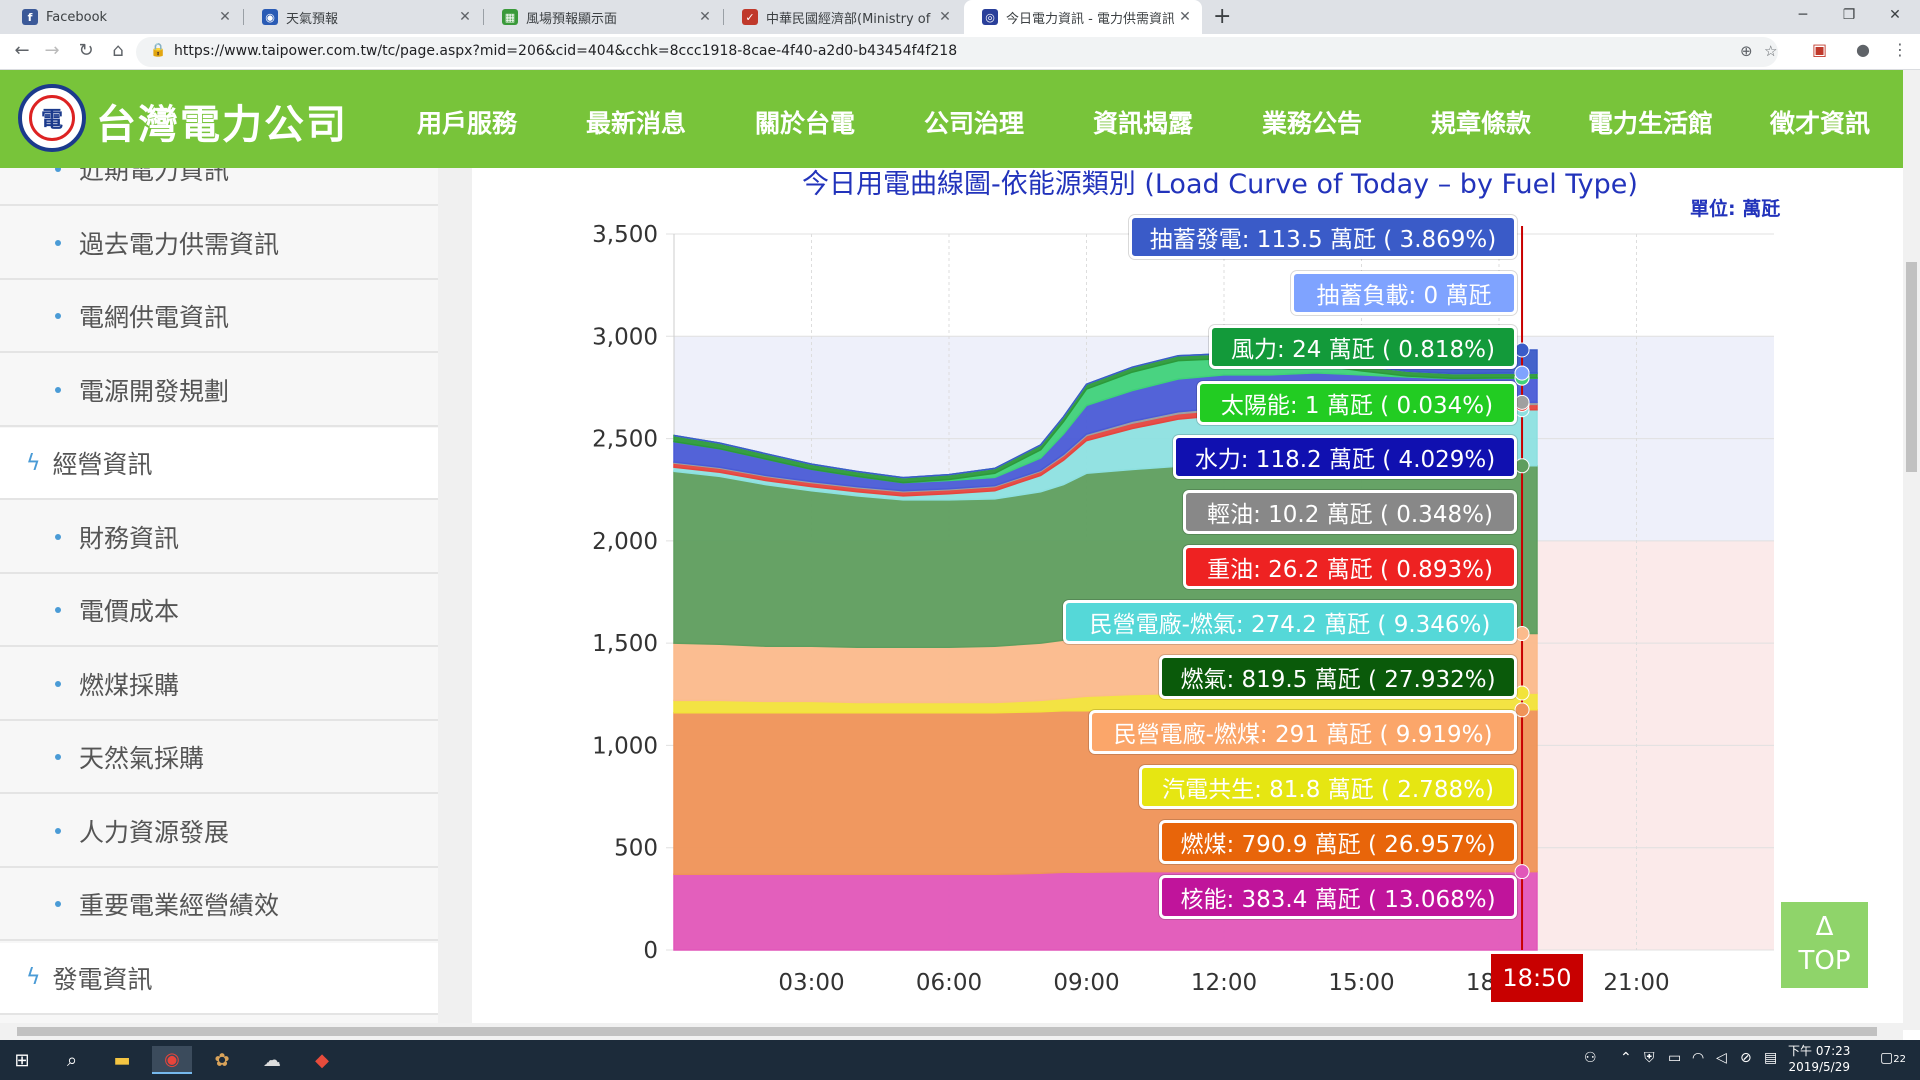 The height and width of the screenshot is (1080, 1920). I want to click on volume-icon: ◁, so click(1721, 1058).